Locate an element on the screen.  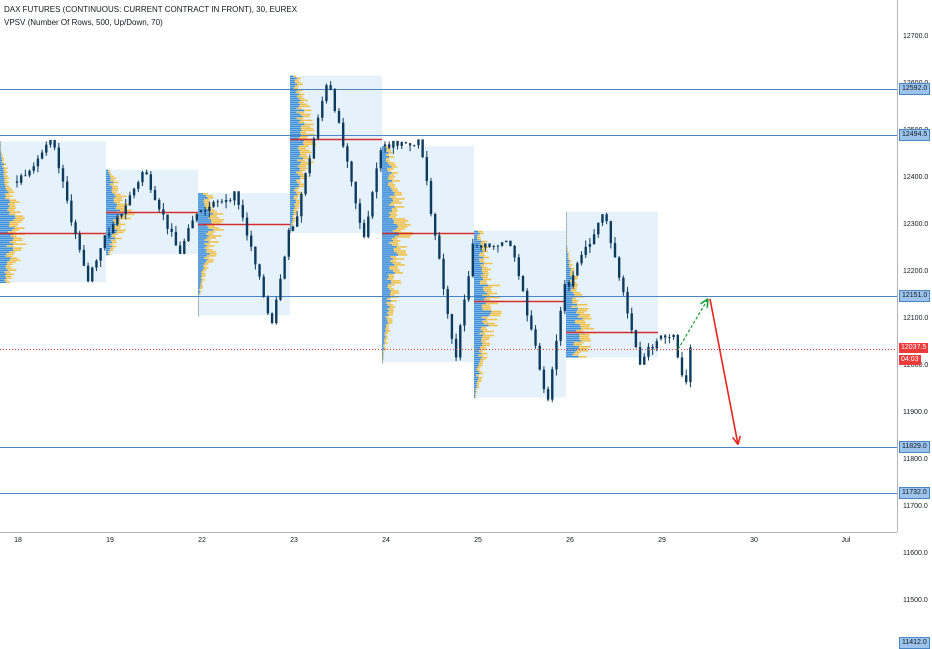
level-price-label: 11412.0 is located at coordinates (914, 643).